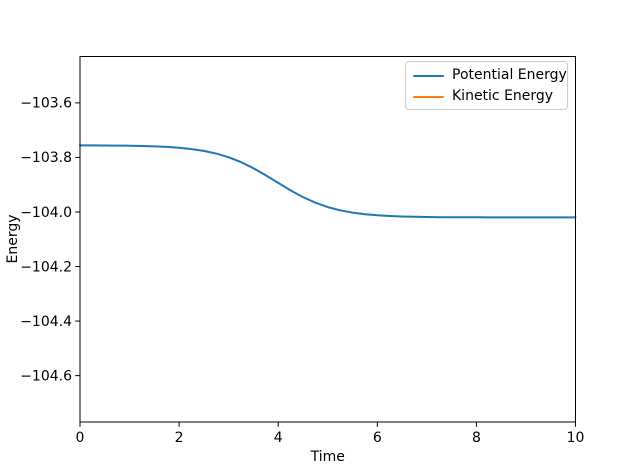 Image resolution: width=640 pixels, height=476 pixels. What do you see at coordinates (428, 75) in the screenshot?
I see `potential-energy-line-icon` at bounding box center [428, 75].